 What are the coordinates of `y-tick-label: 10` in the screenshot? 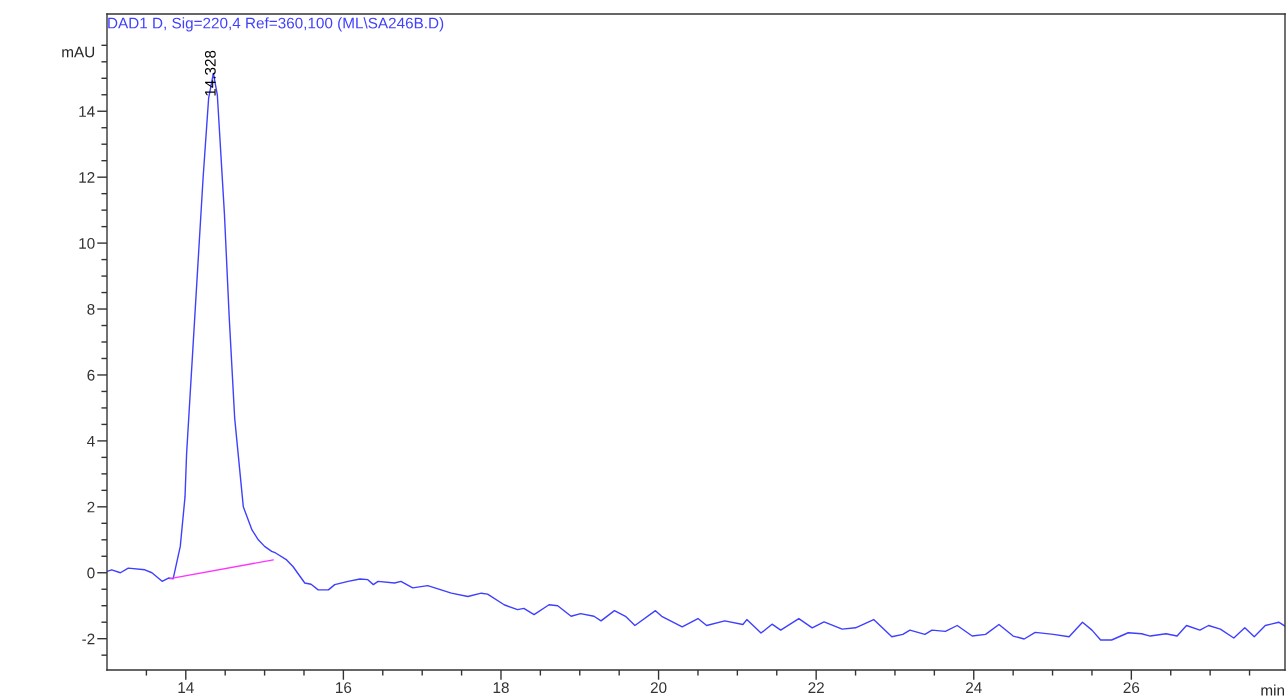 It's located at (87, 243).